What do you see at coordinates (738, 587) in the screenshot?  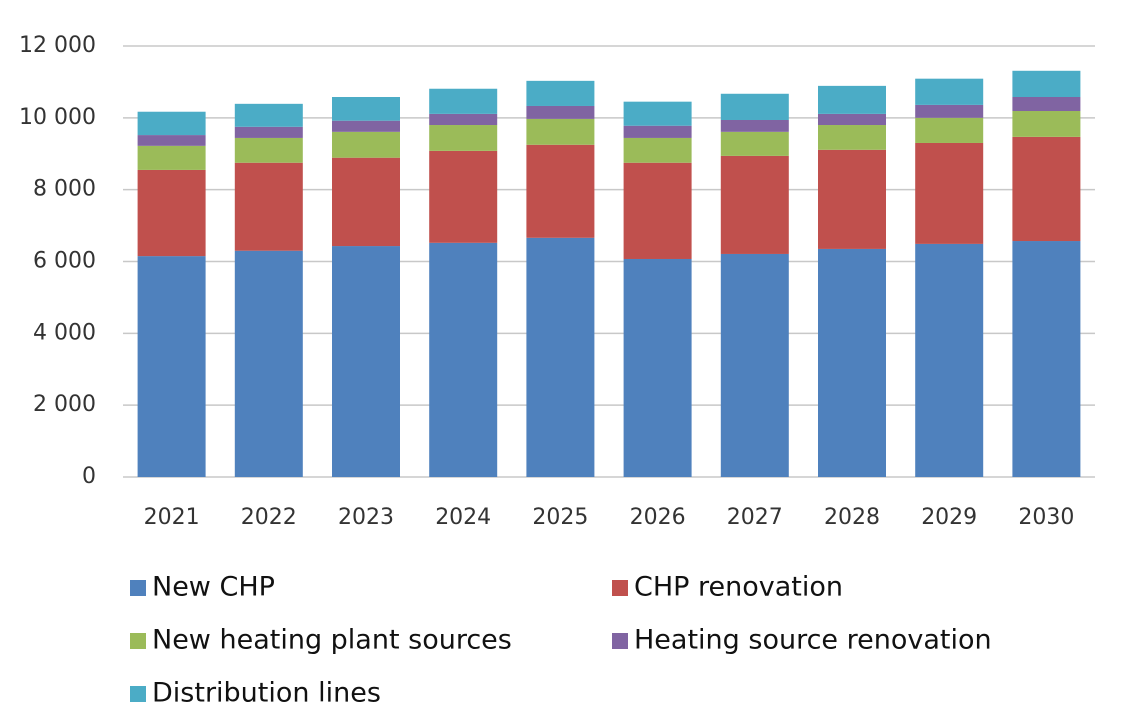 I see `legend-label: CHP renovation` at bounding box center [738, 587].